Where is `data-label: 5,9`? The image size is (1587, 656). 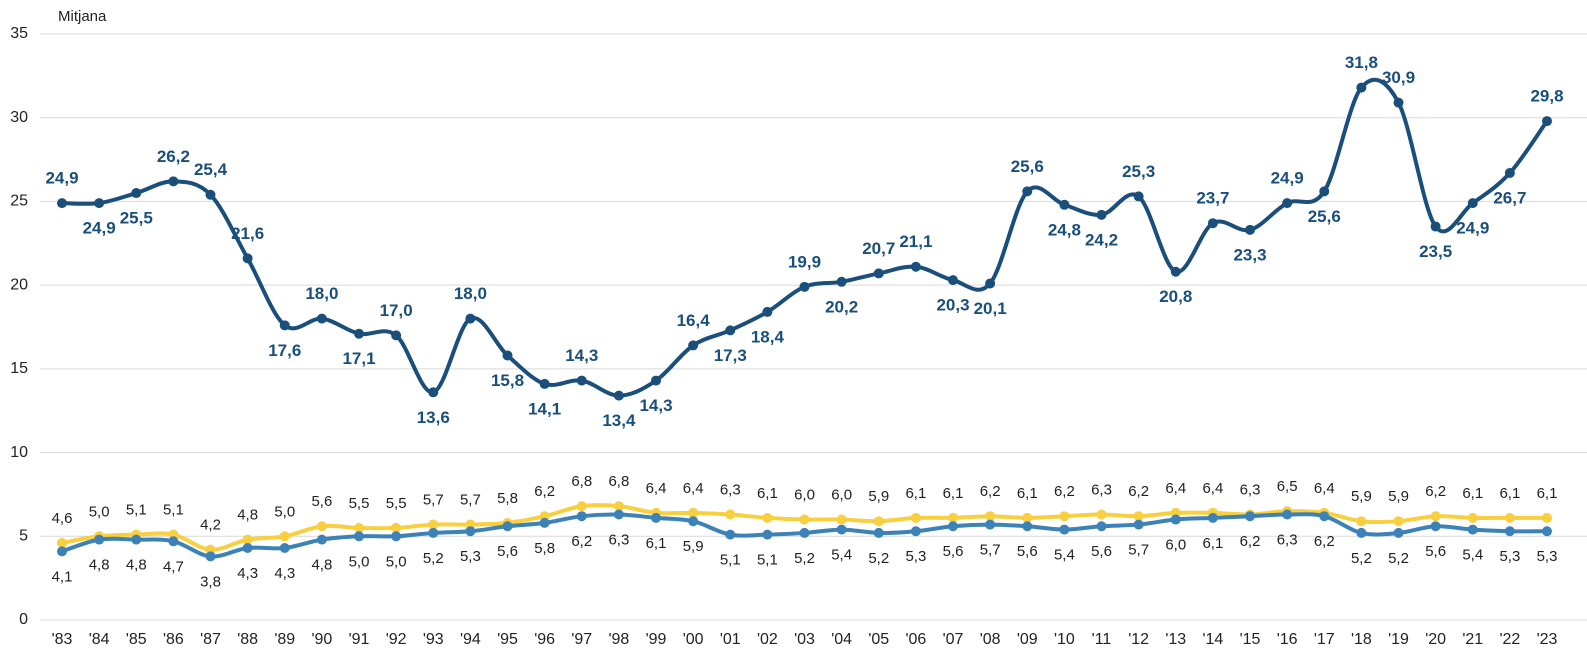 data-label: 5,9 is located at coordinates (693, 546).